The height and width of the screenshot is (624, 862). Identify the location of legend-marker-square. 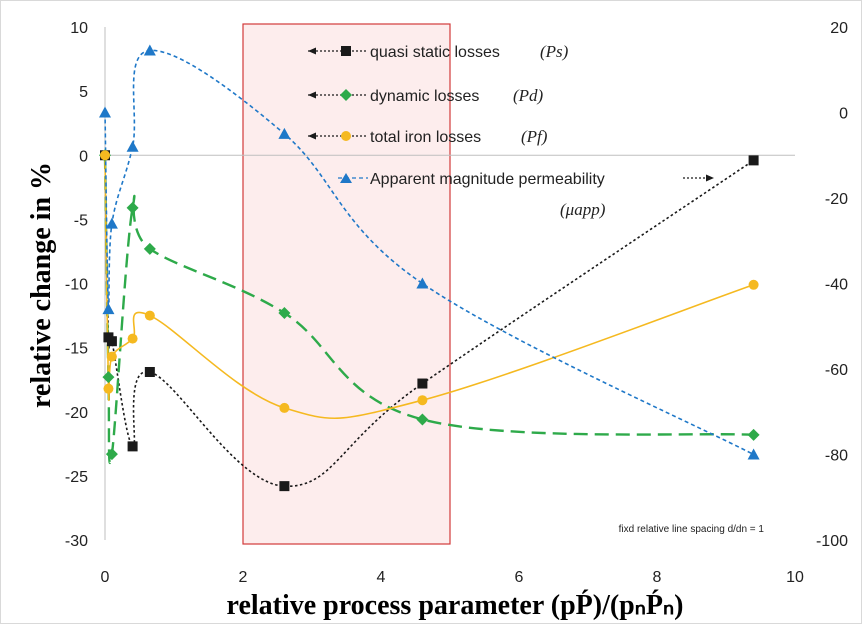
(346, 51).